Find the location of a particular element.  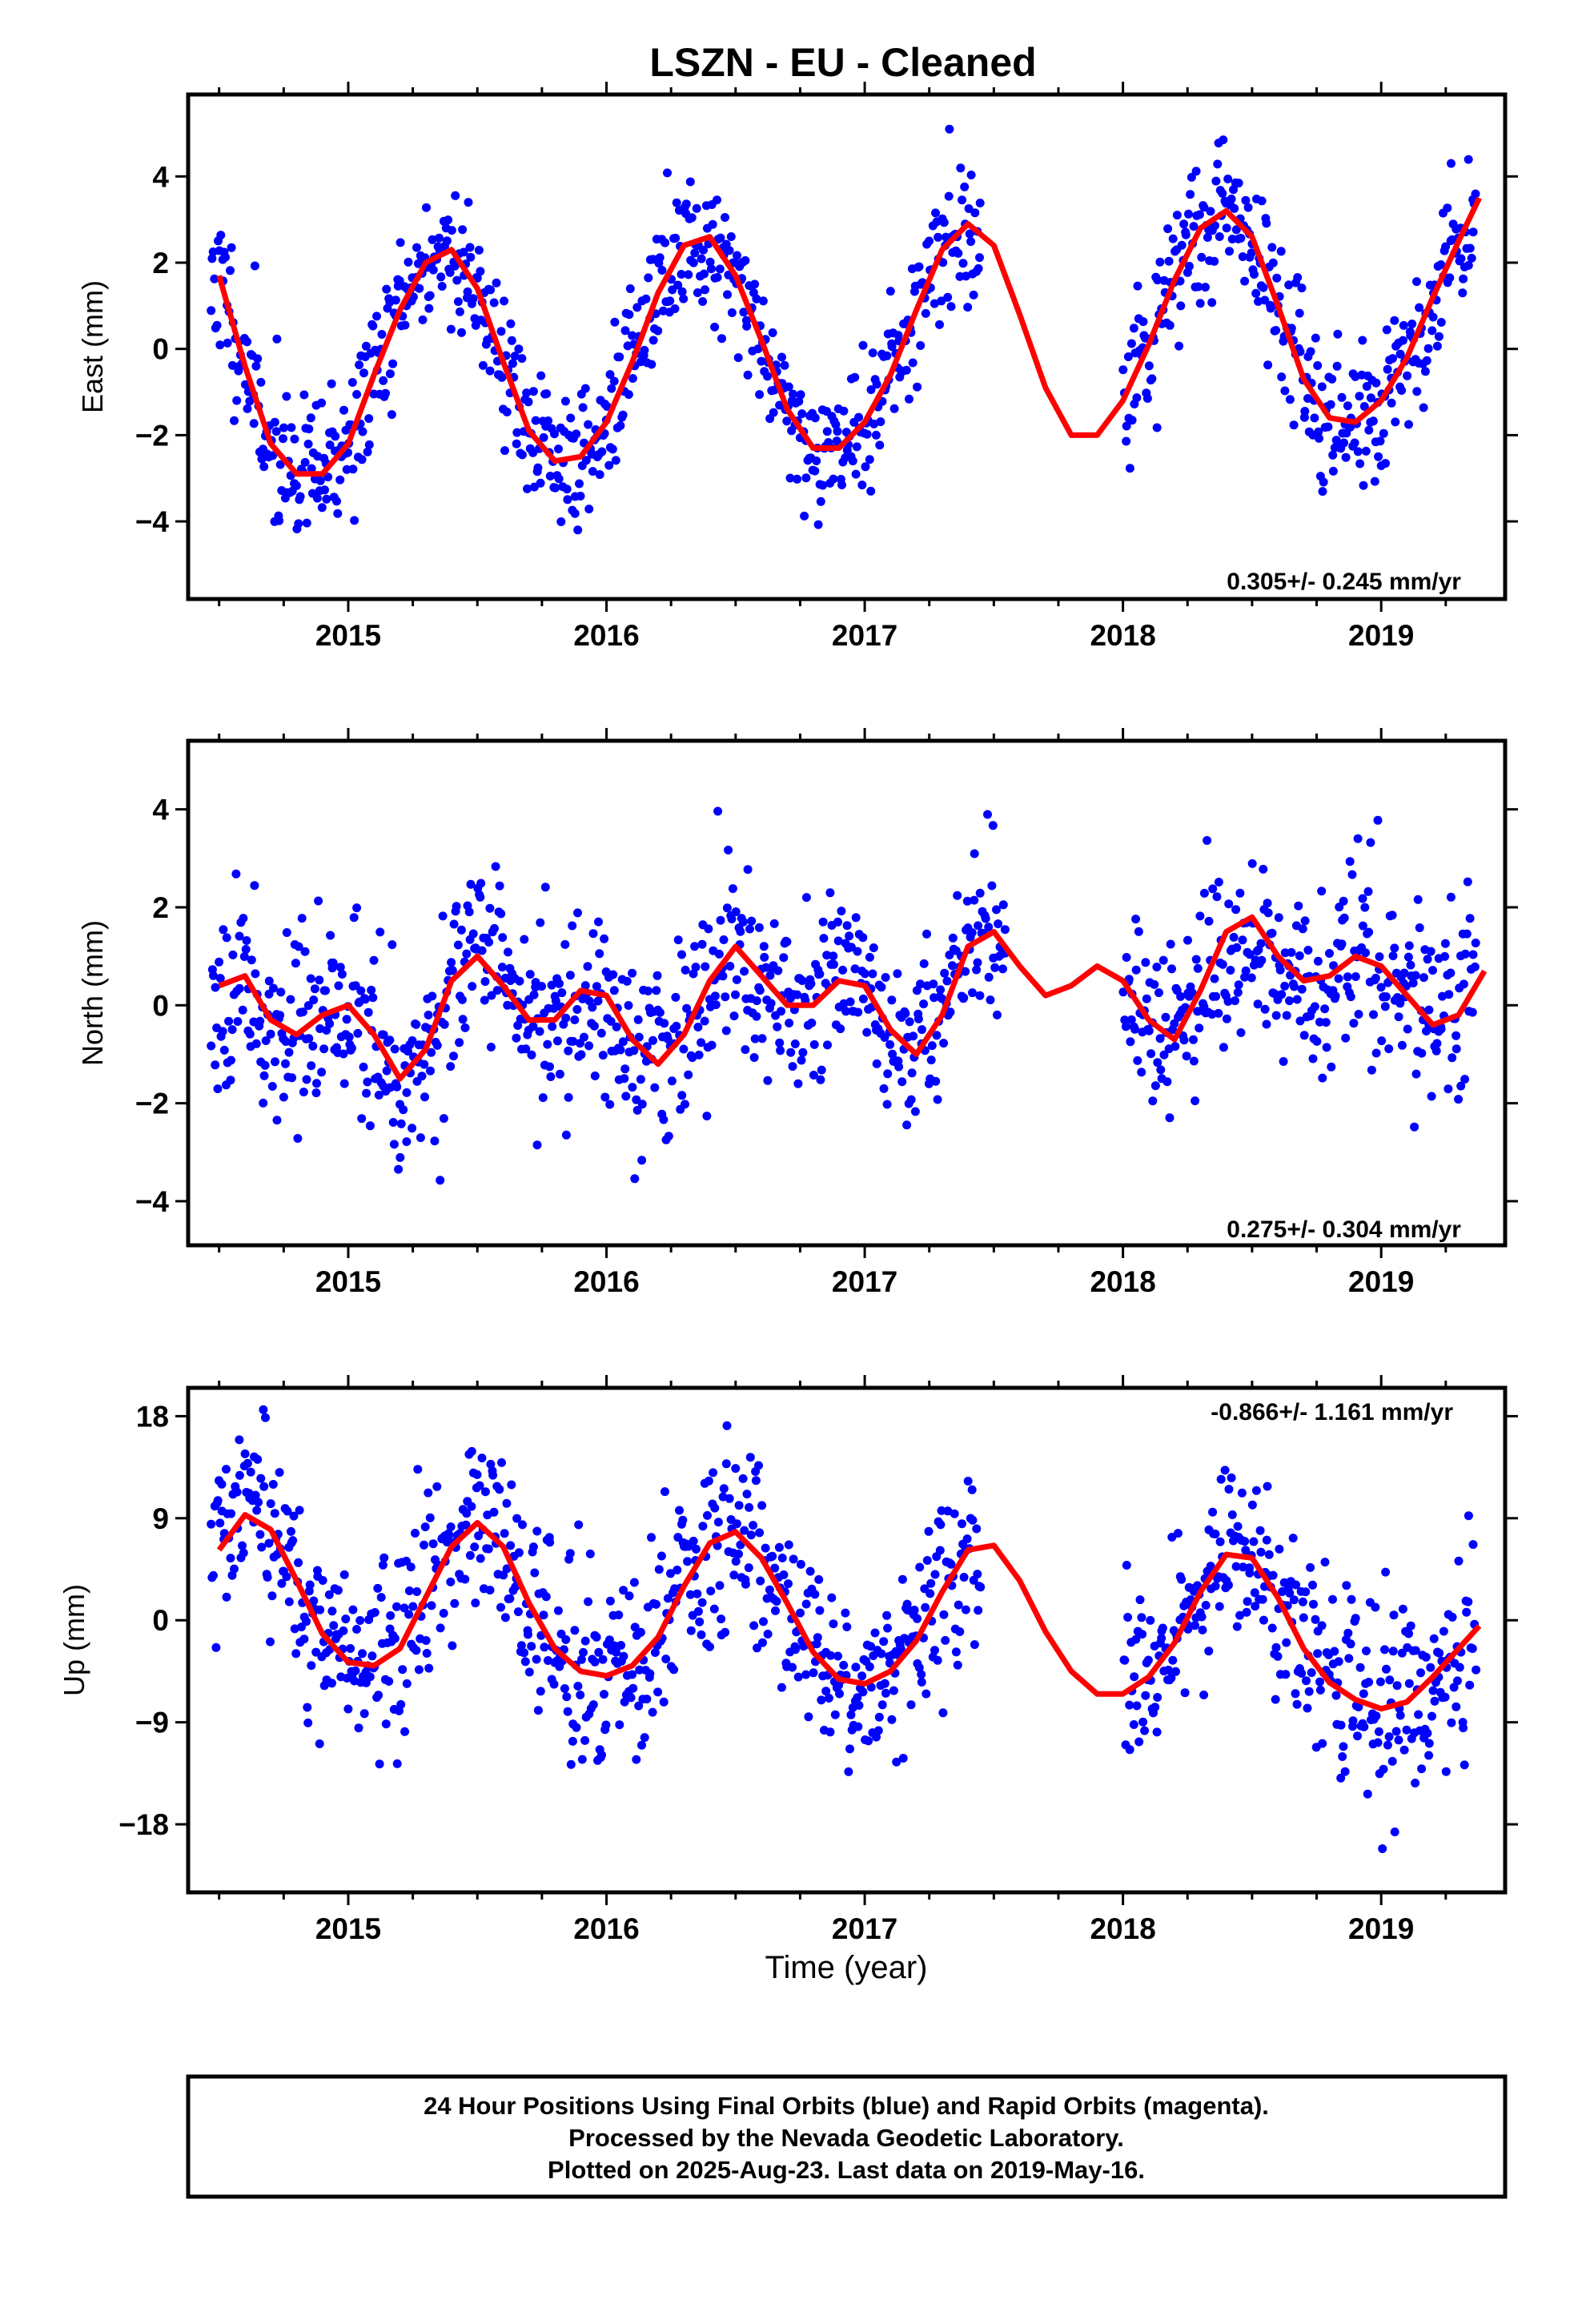

up-x-tick-label: 2017 is located at coordinates (865, 1929).